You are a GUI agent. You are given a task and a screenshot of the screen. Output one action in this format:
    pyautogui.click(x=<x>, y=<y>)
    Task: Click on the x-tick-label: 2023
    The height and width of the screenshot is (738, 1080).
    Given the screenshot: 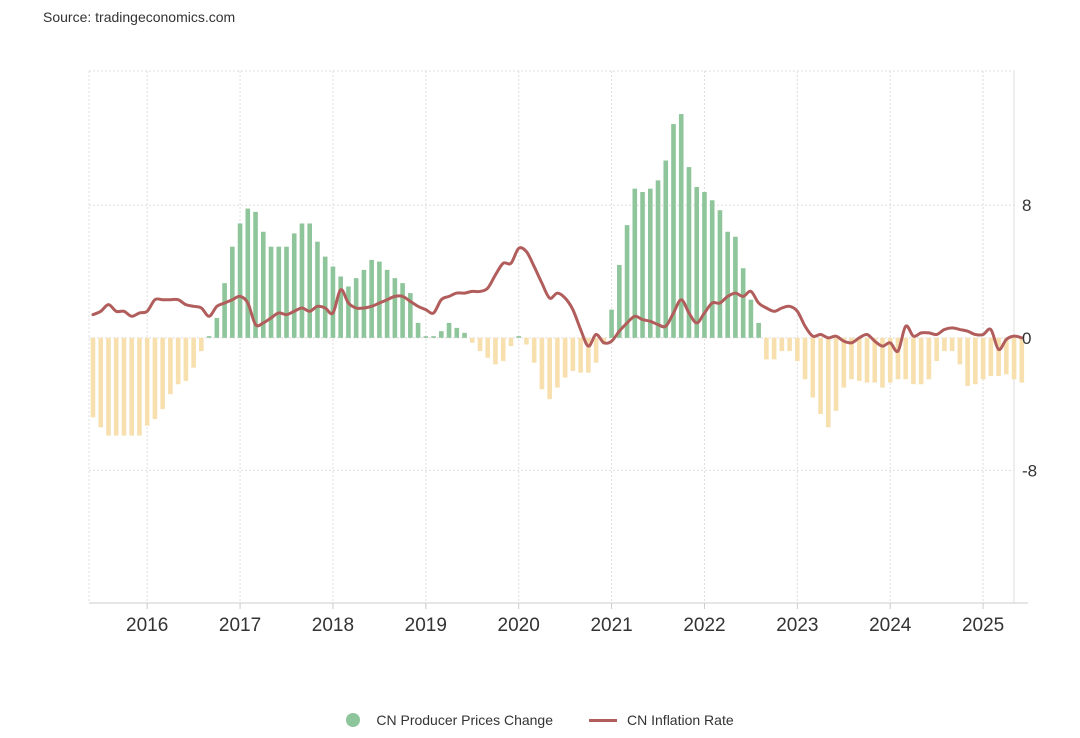 What is the action you would take?
    pyautogui.click(x=797, y=625)
    